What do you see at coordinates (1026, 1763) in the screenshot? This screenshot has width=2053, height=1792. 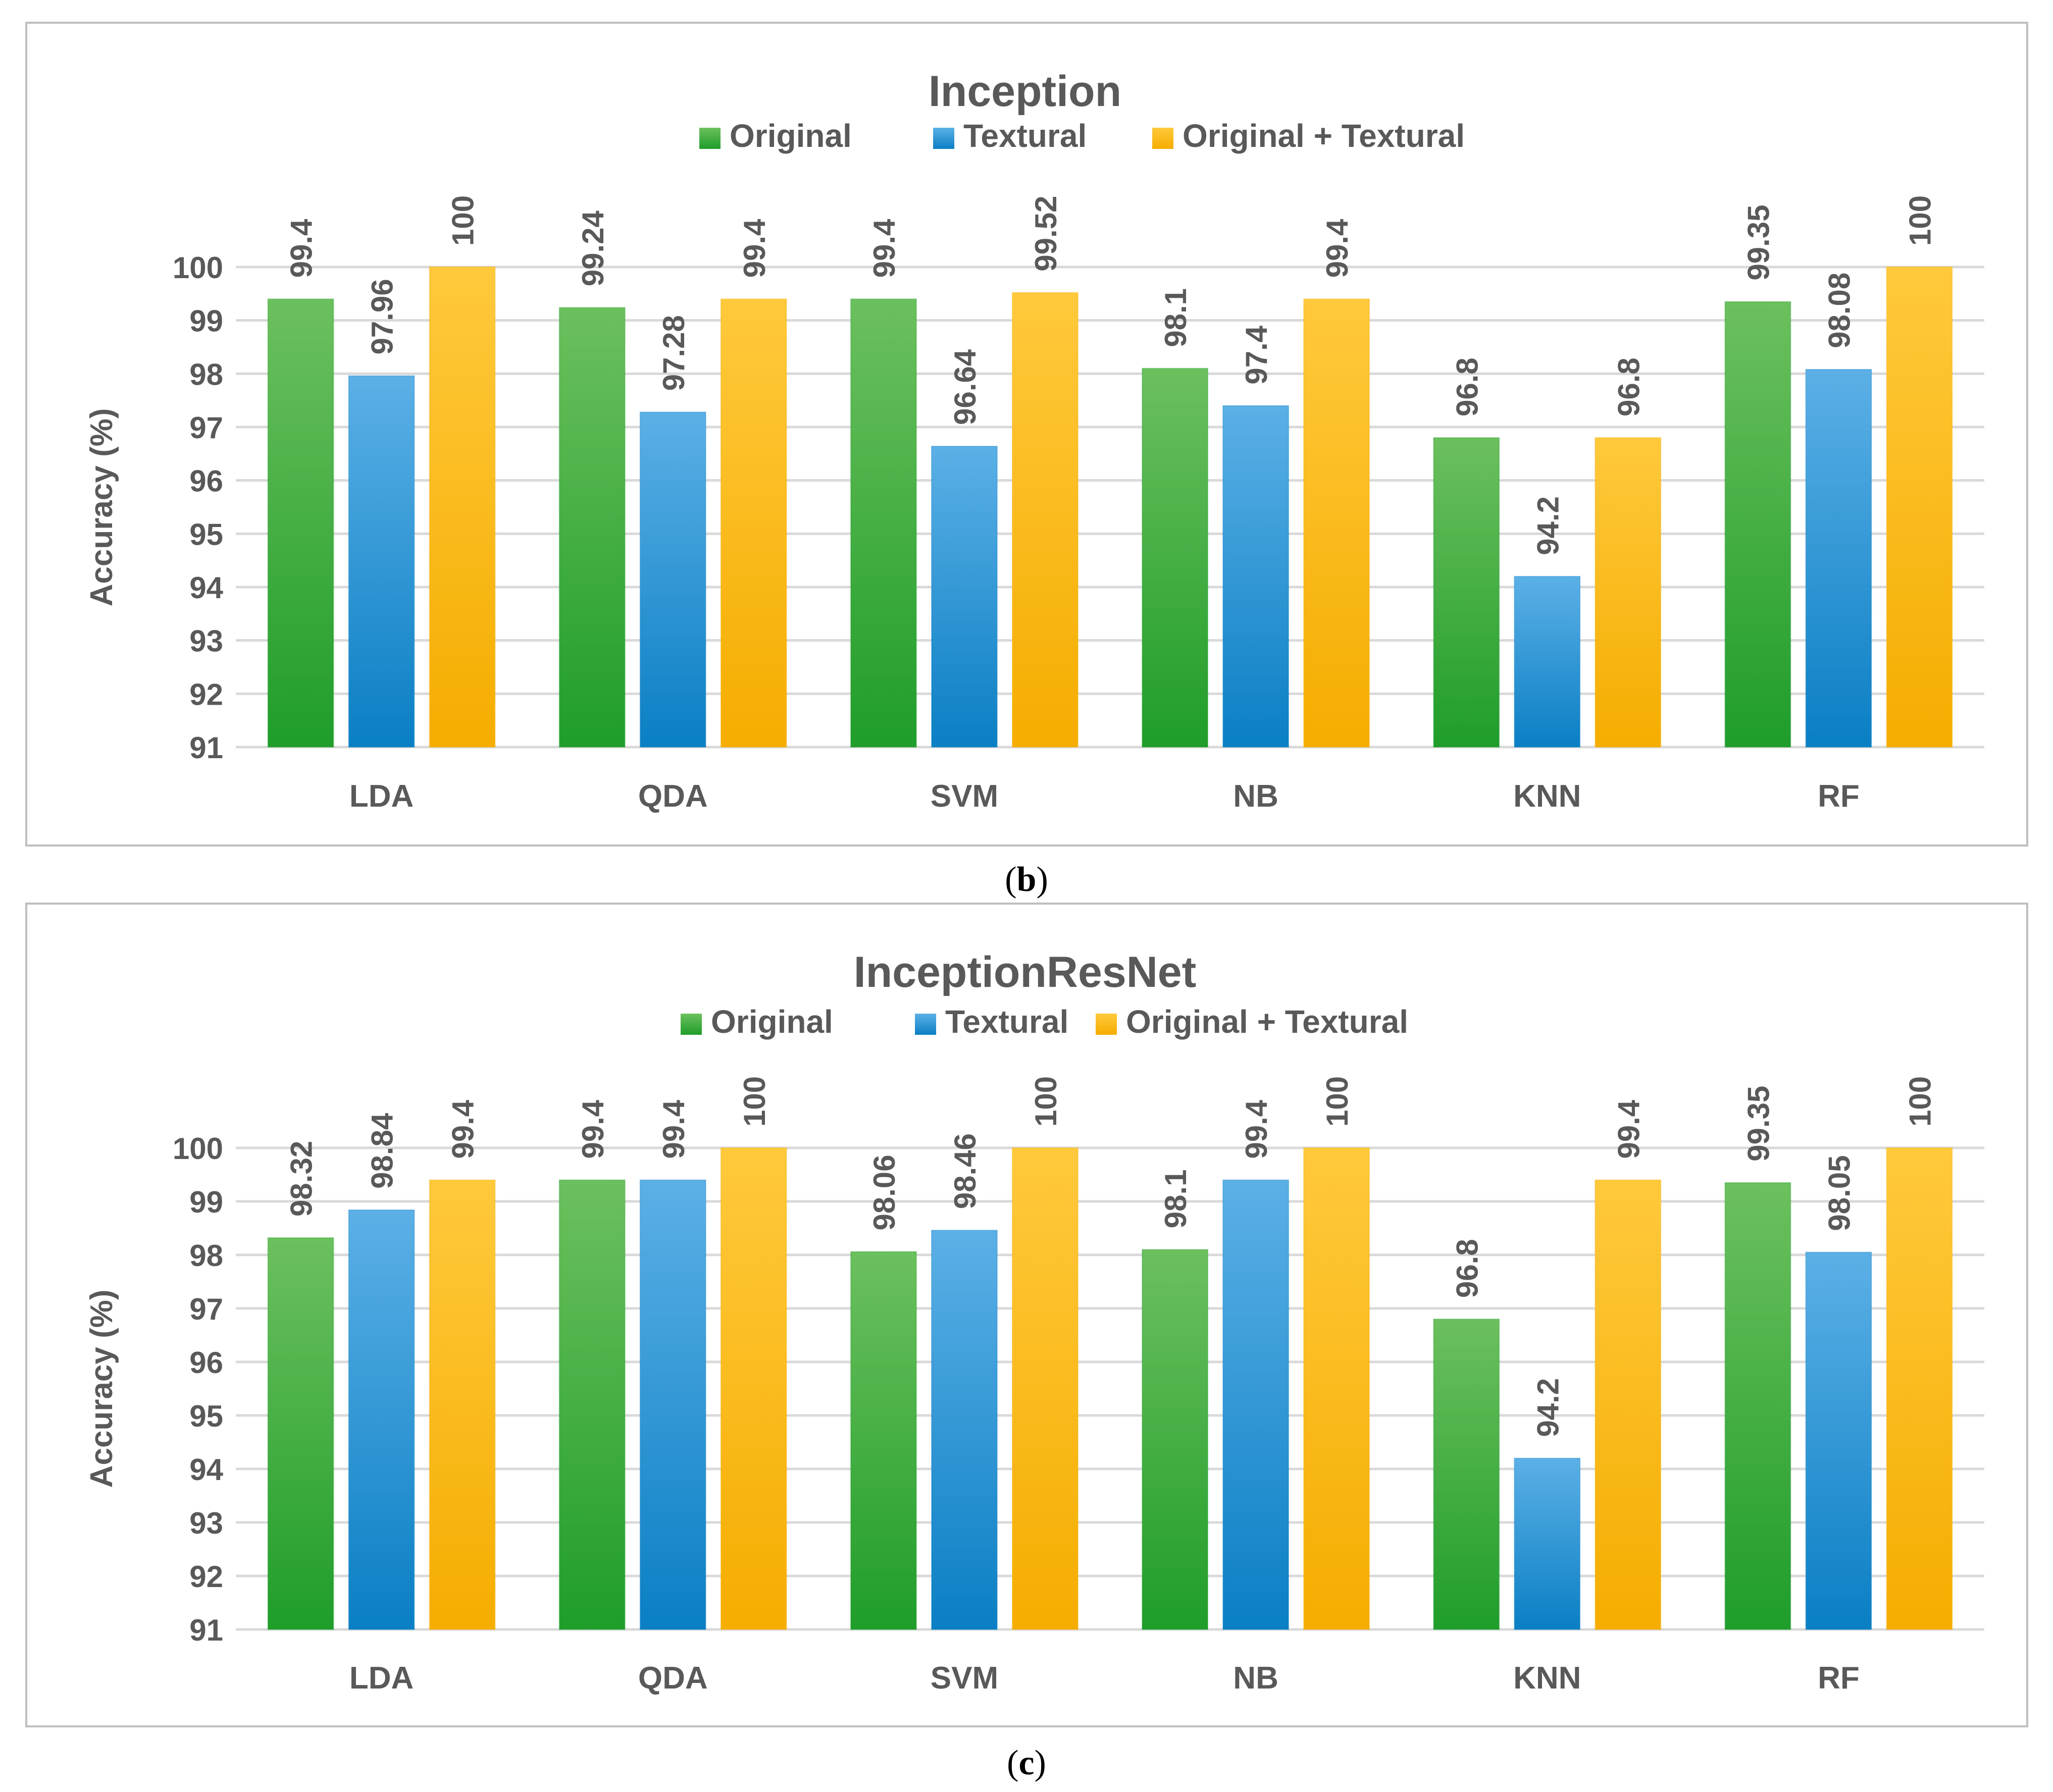 I see `panel-caption: (c)` at bounding box center [1026, 1763].